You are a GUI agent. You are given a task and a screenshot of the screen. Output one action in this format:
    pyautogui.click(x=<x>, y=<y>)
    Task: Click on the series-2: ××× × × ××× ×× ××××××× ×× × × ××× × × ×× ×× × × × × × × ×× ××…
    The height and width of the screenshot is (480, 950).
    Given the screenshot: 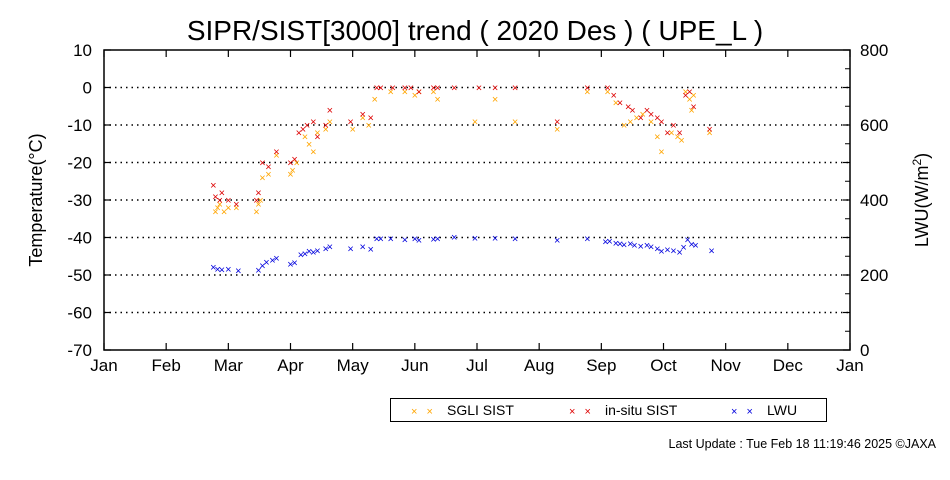 What is the action you would take?
    pyautogui.click(x=462, y=255)
    